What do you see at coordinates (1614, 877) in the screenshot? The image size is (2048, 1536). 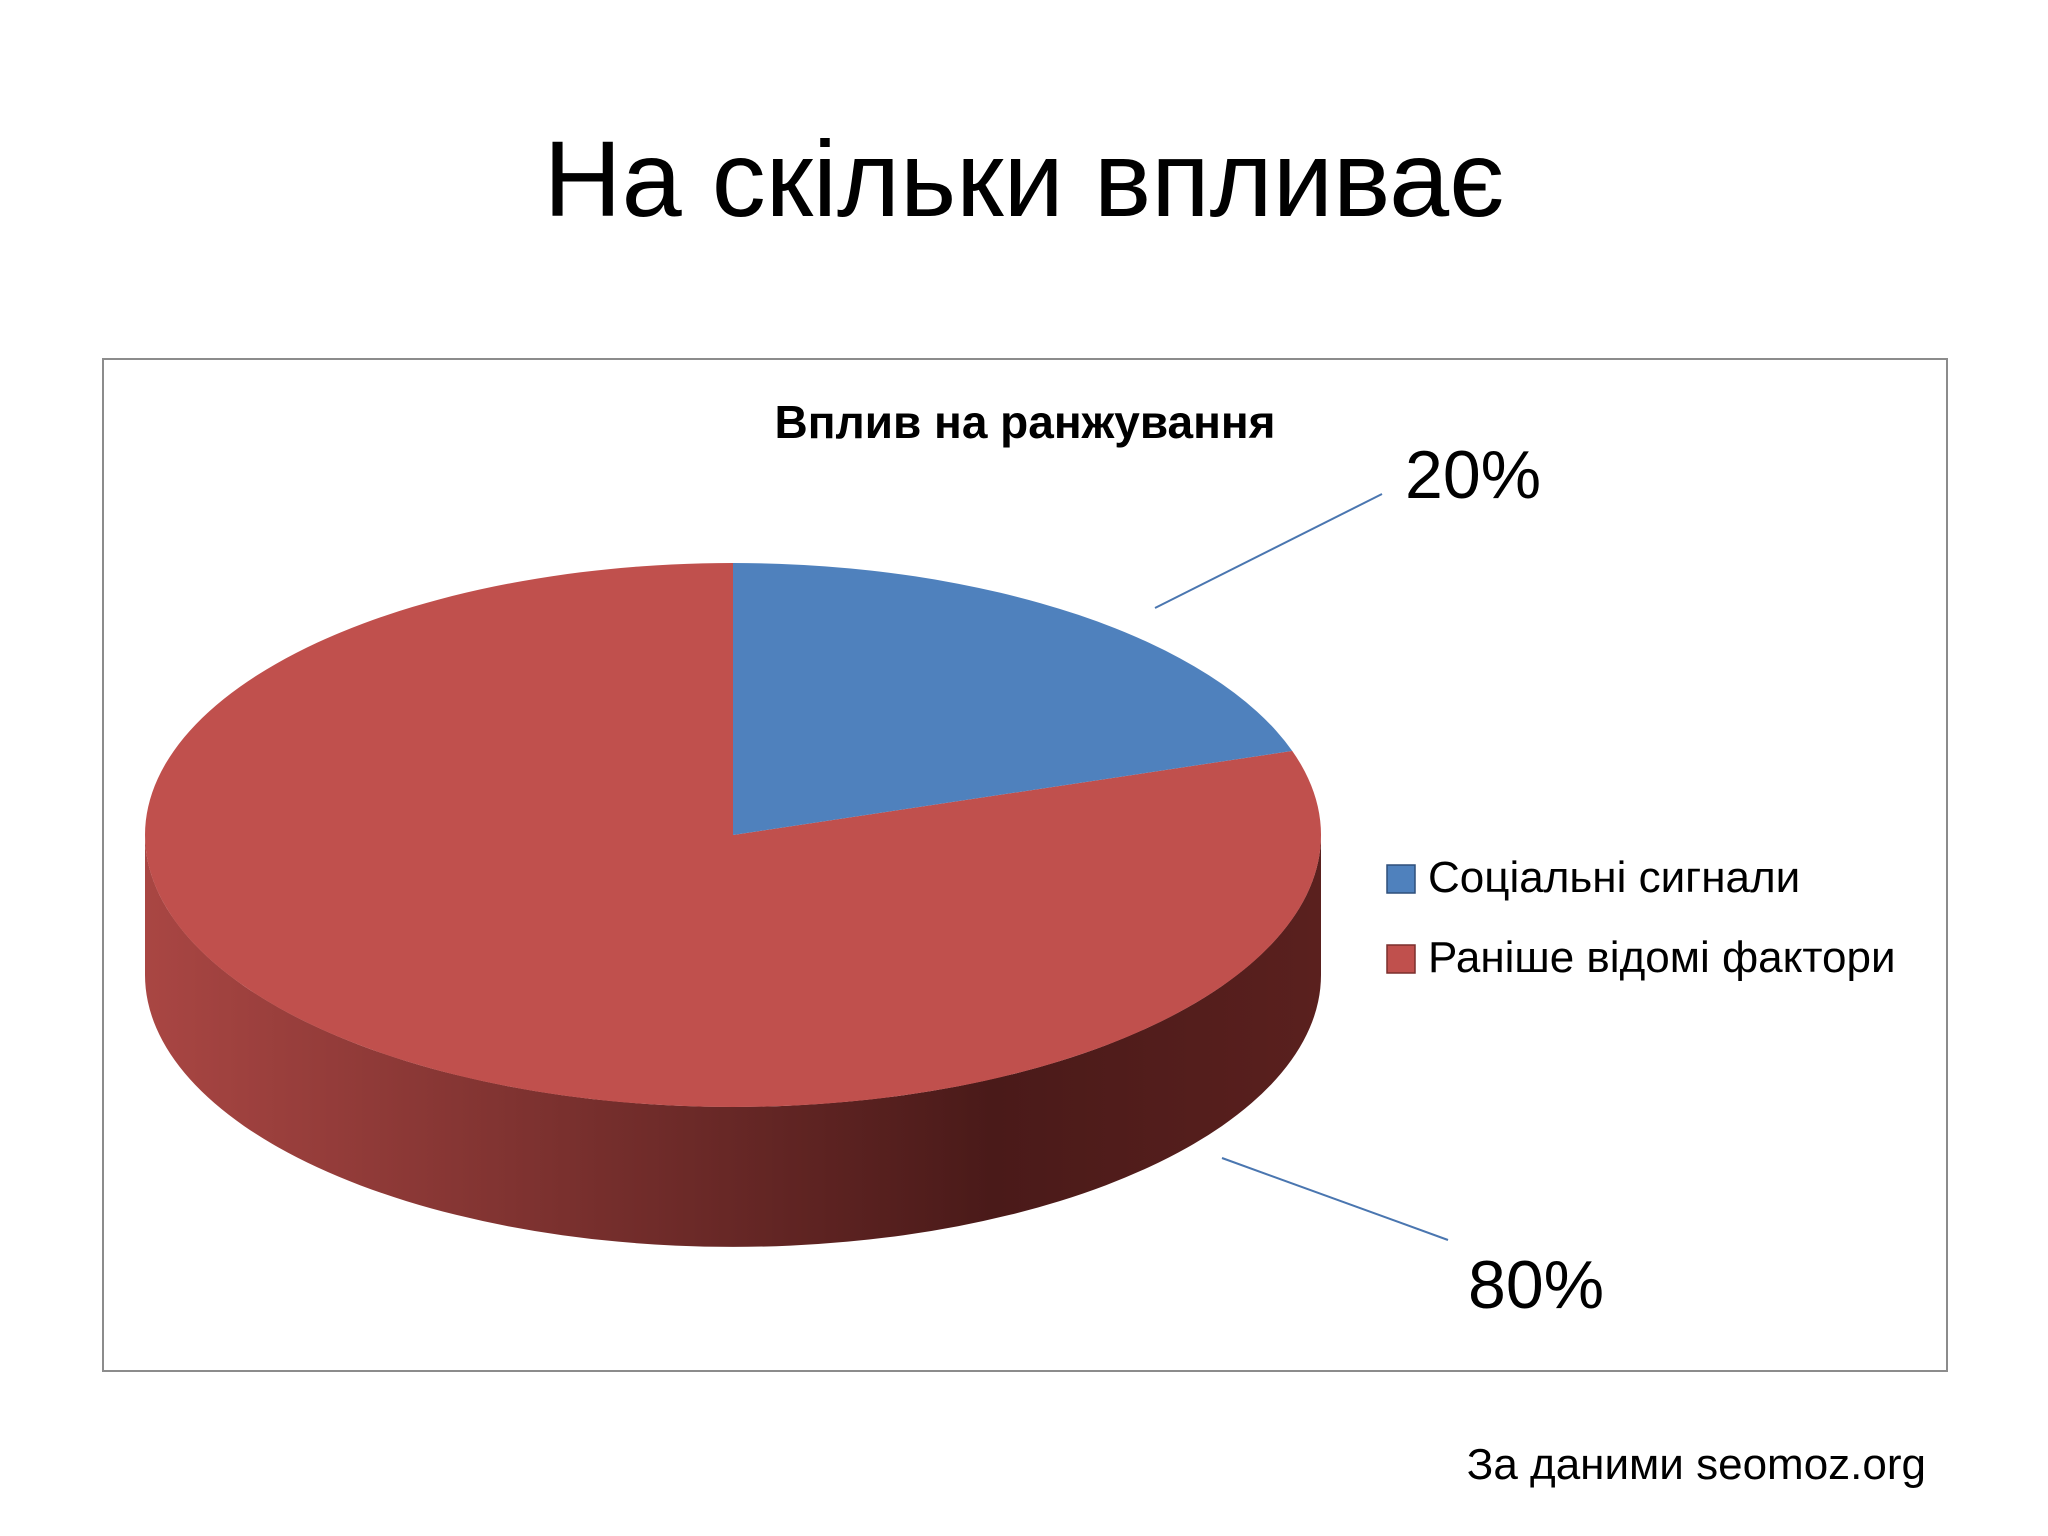 I see `legend-label-sotsialni-syhnaly: Соціальні сигнали` at bounding box center [1614, 877].